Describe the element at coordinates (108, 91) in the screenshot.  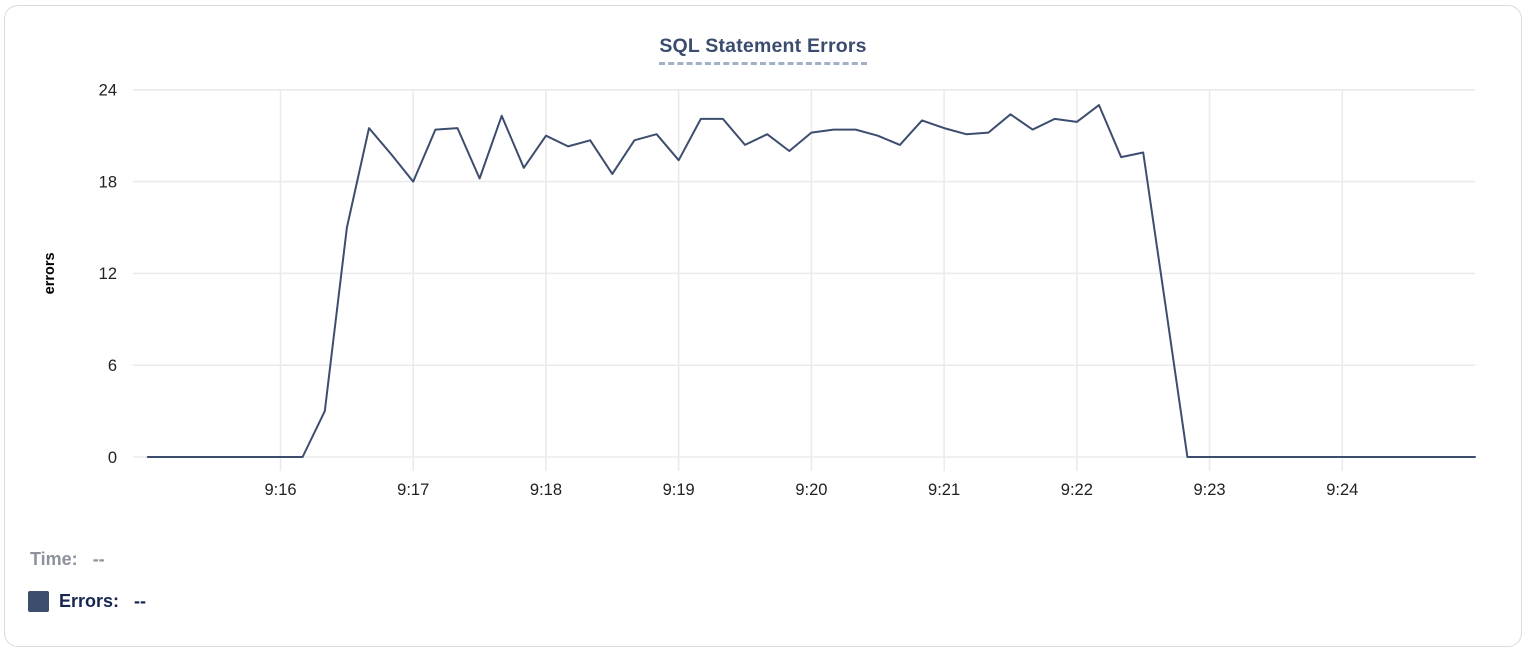
I see `y-tick-label: 24` at that location.